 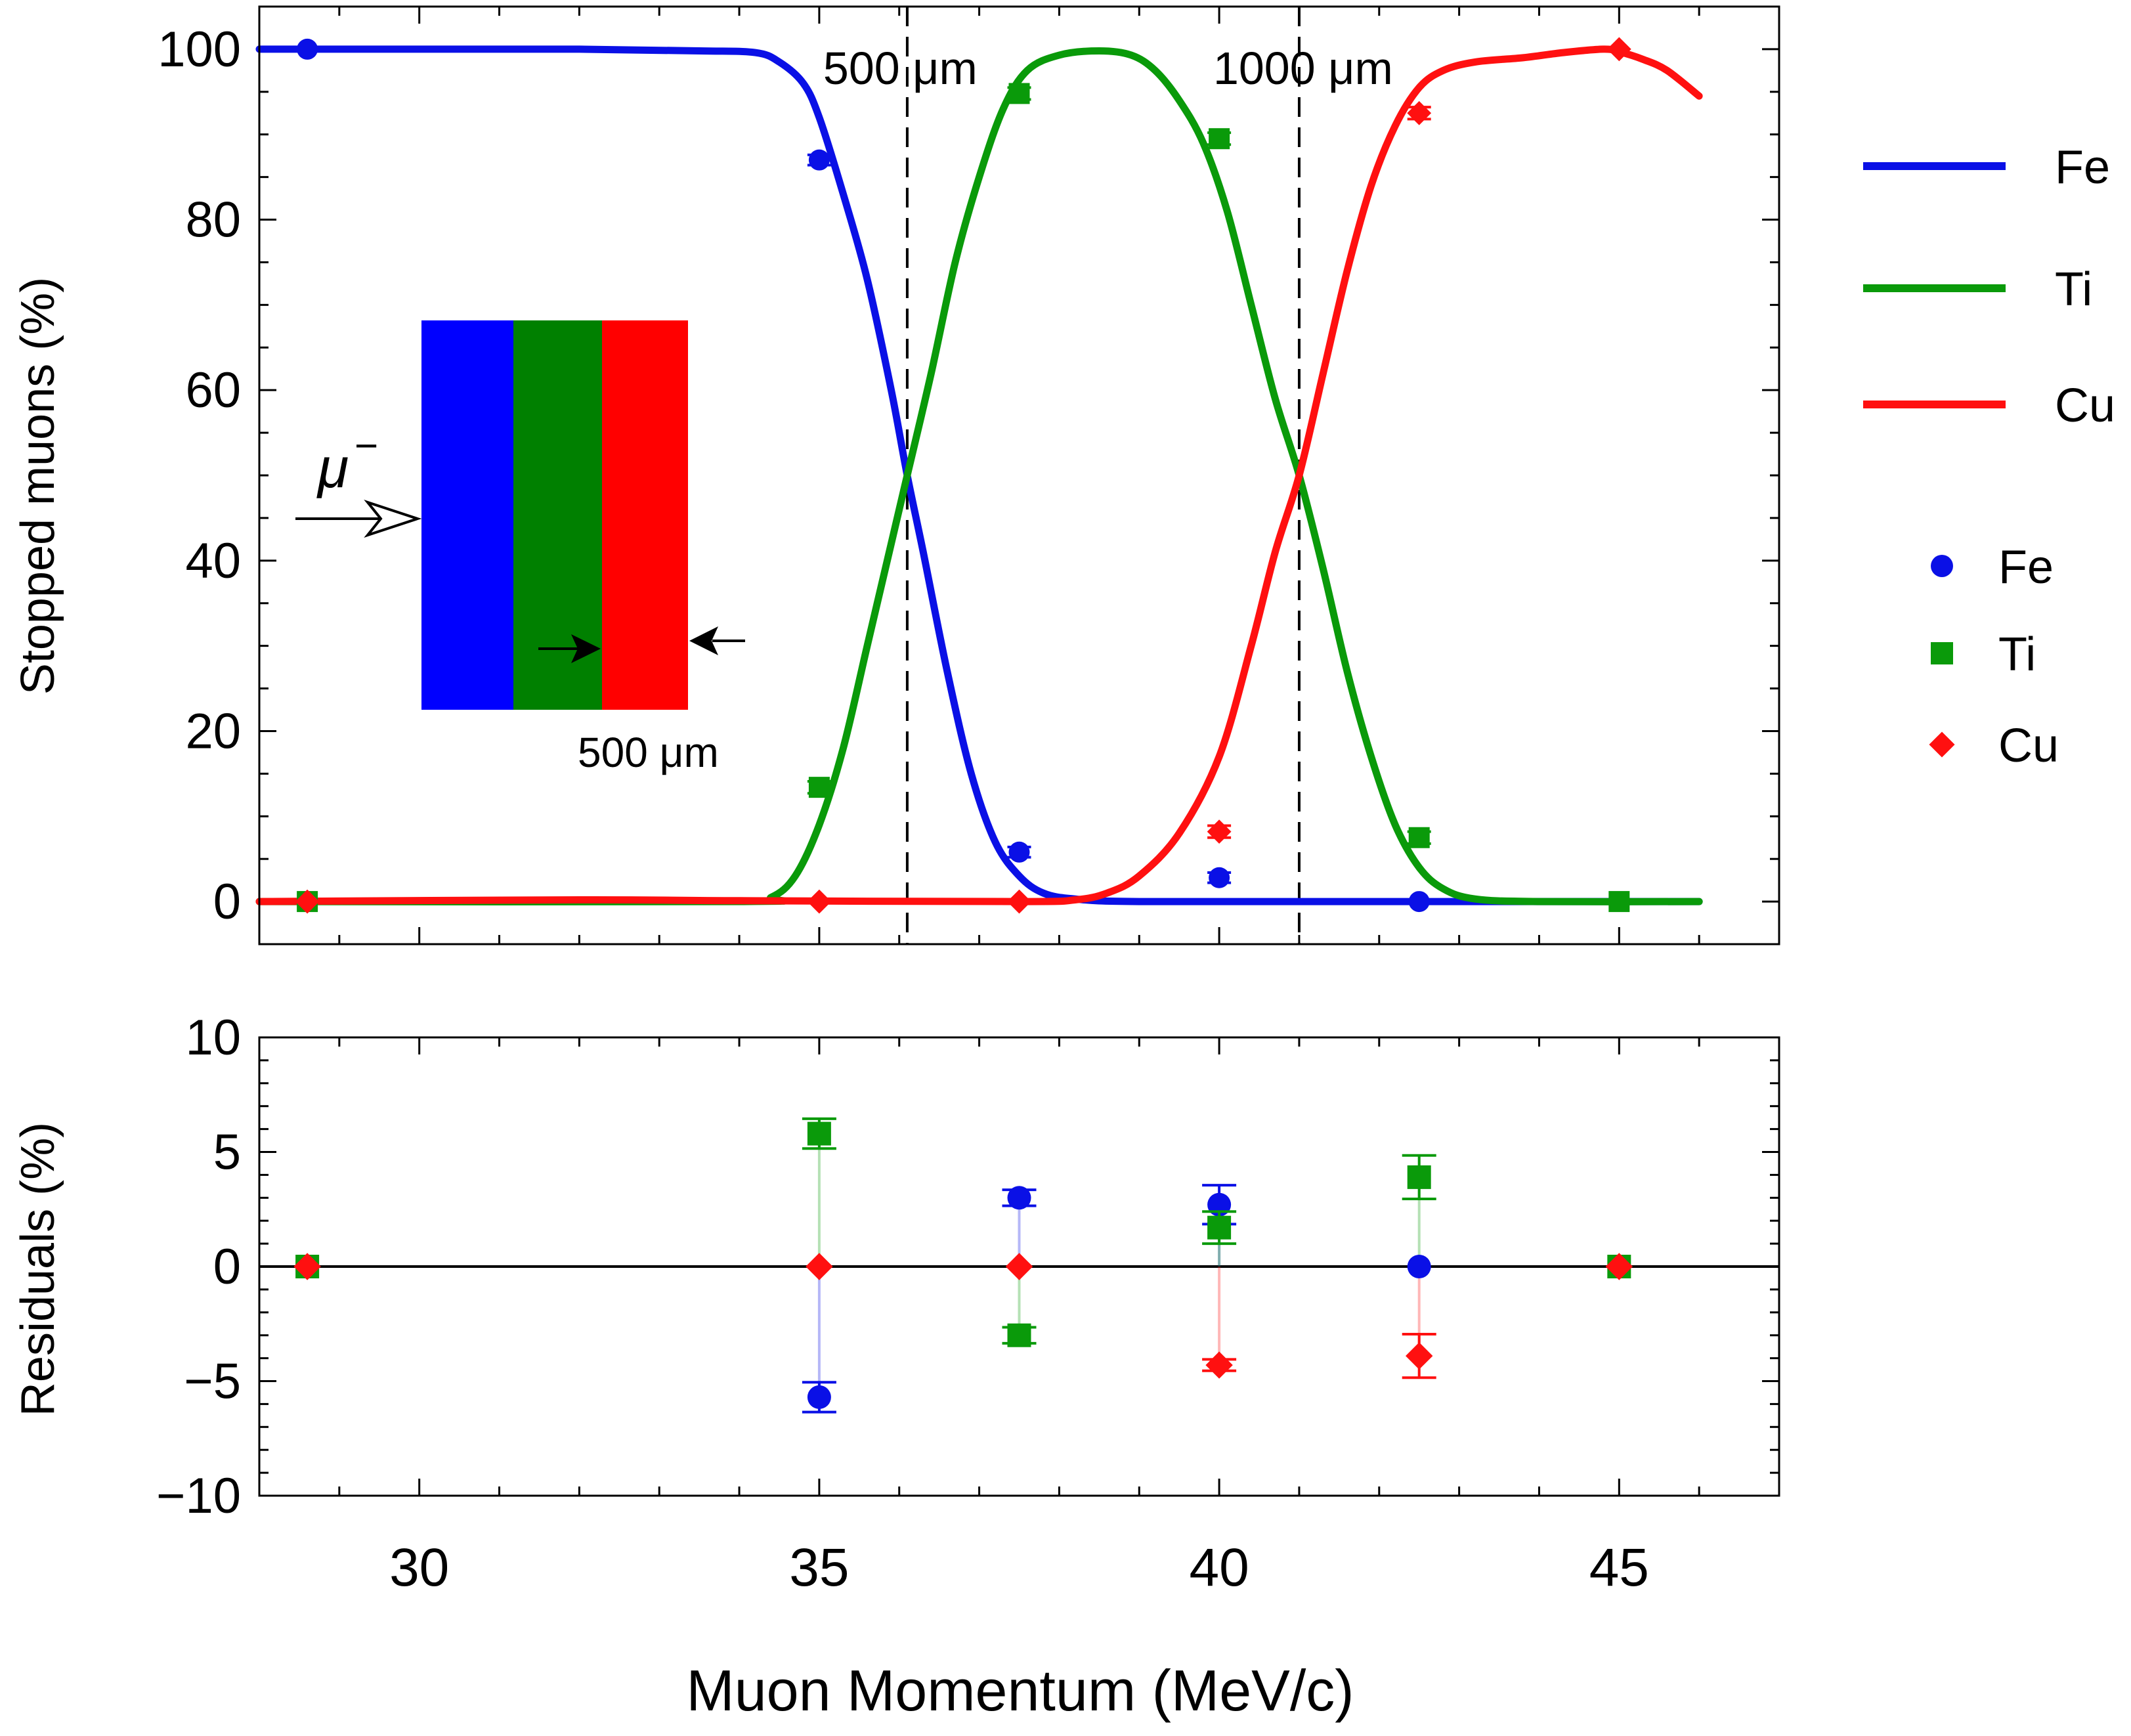 I want to click on bottom-y-tick-labels: −10 −5 0 5 10, so click(x=198, y=1267).